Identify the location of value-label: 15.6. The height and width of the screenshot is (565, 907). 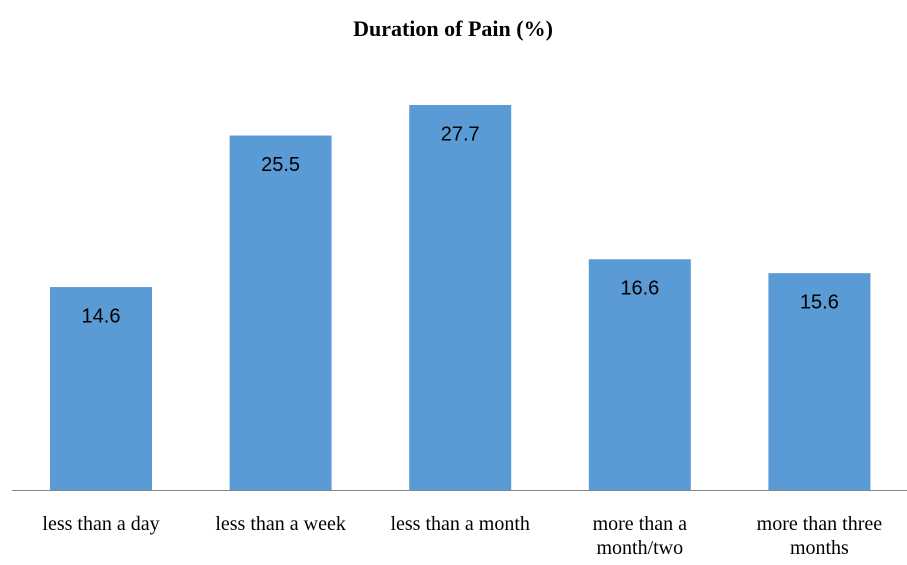
(819, 302).